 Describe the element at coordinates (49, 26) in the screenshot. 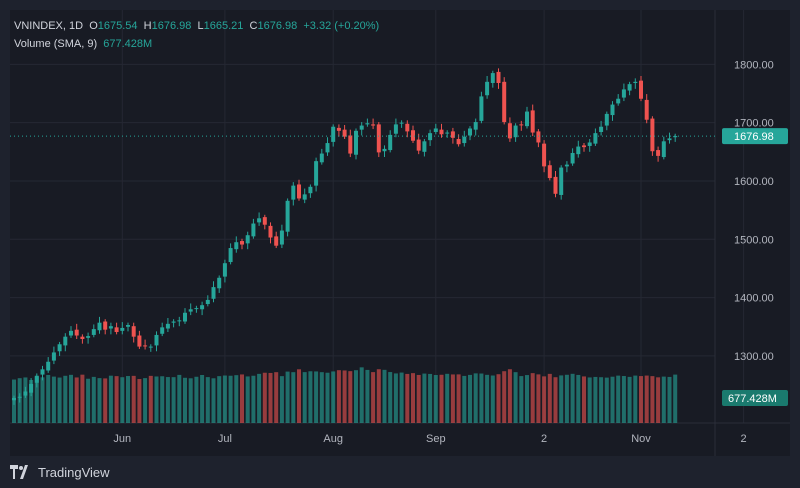

I see `symbol-label: VNINDEX, 1D` at that location.